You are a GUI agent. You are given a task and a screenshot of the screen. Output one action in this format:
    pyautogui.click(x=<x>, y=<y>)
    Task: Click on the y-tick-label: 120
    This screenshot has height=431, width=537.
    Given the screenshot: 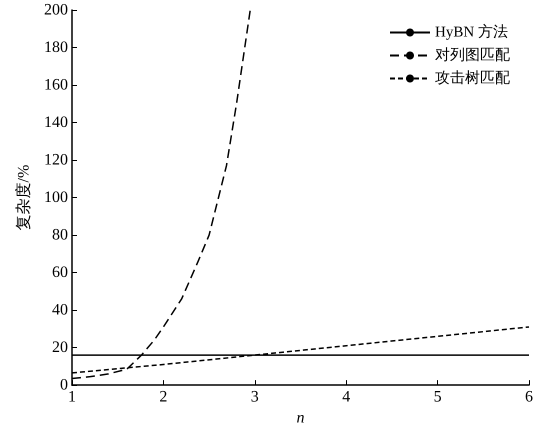 What is the action you would take?
    pyautogui.click(x=56, y=160)
    